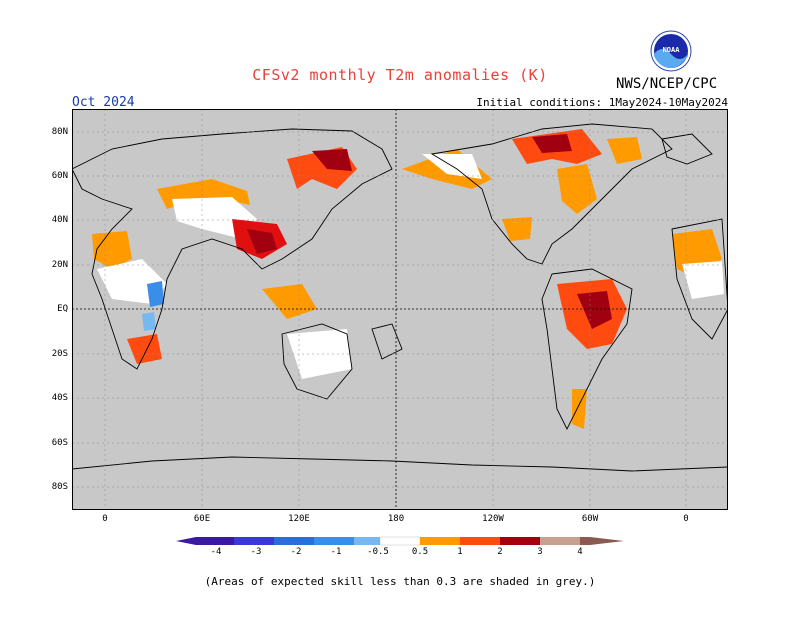 The height and width of the screenshot is (618, 800). I want to click on lat-label: EQ, so click(62, 309).